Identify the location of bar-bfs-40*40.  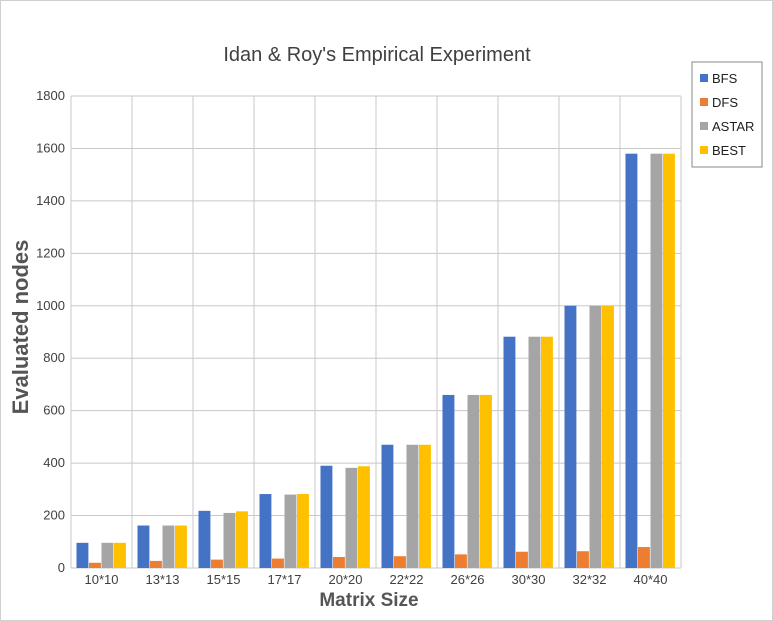
(631, 360).